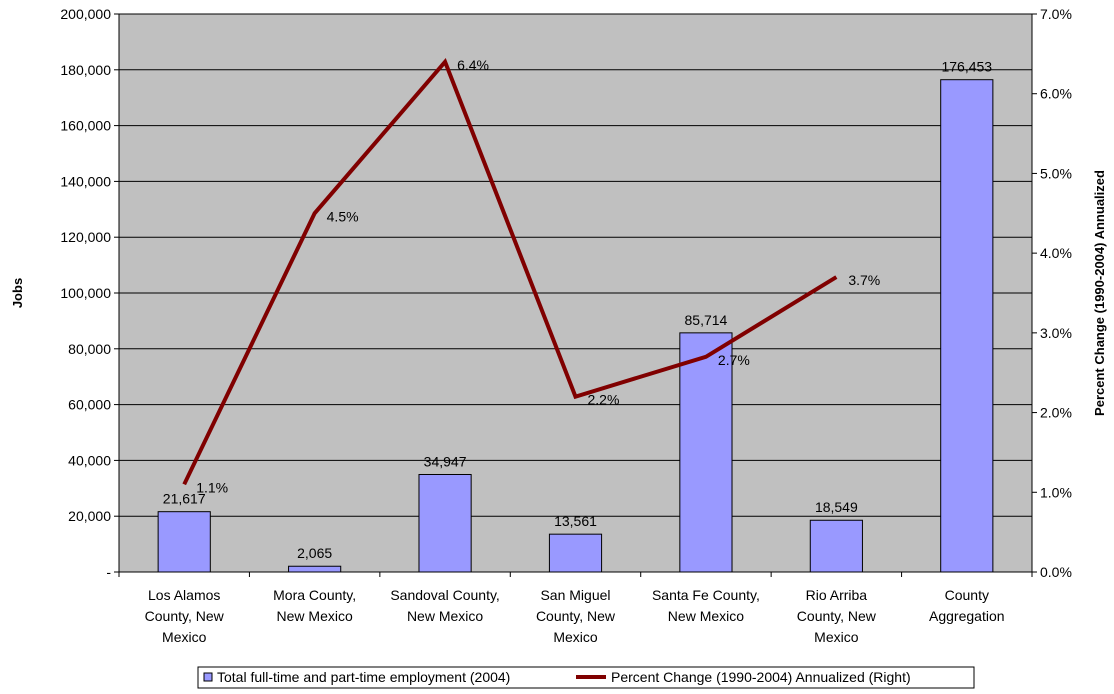 This screenshot has width=1114, height=694. Describe the element at coordinates (85, 181) in the screenshot. I see `left-tick-label: 140,000` at that location.